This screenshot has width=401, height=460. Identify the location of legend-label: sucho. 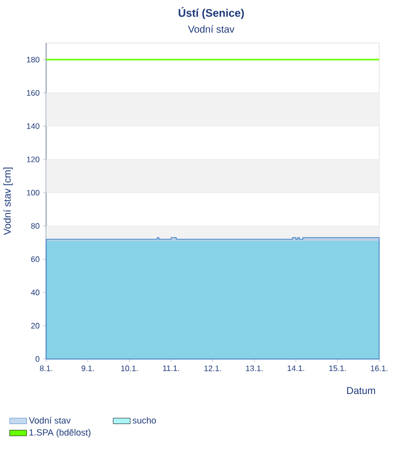
(144, 420).